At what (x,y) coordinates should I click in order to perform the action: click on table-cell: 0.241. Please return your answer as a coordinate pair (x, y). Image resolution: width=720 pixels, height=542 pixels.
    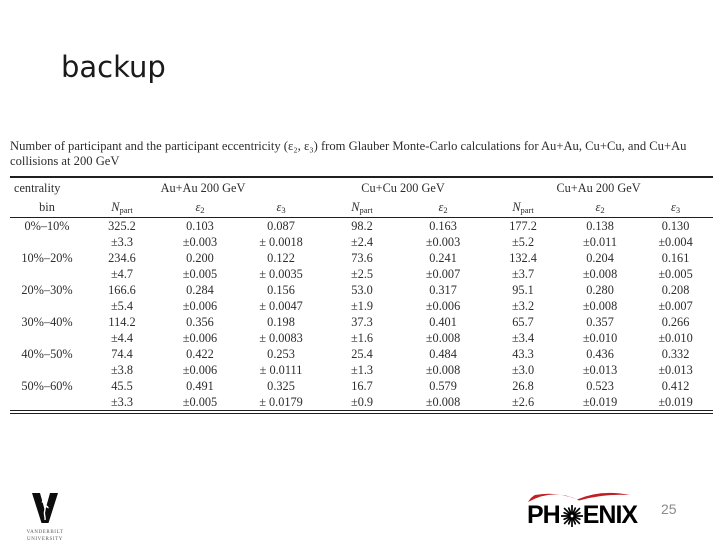
    Looking at the image, I should click on (443, 257).